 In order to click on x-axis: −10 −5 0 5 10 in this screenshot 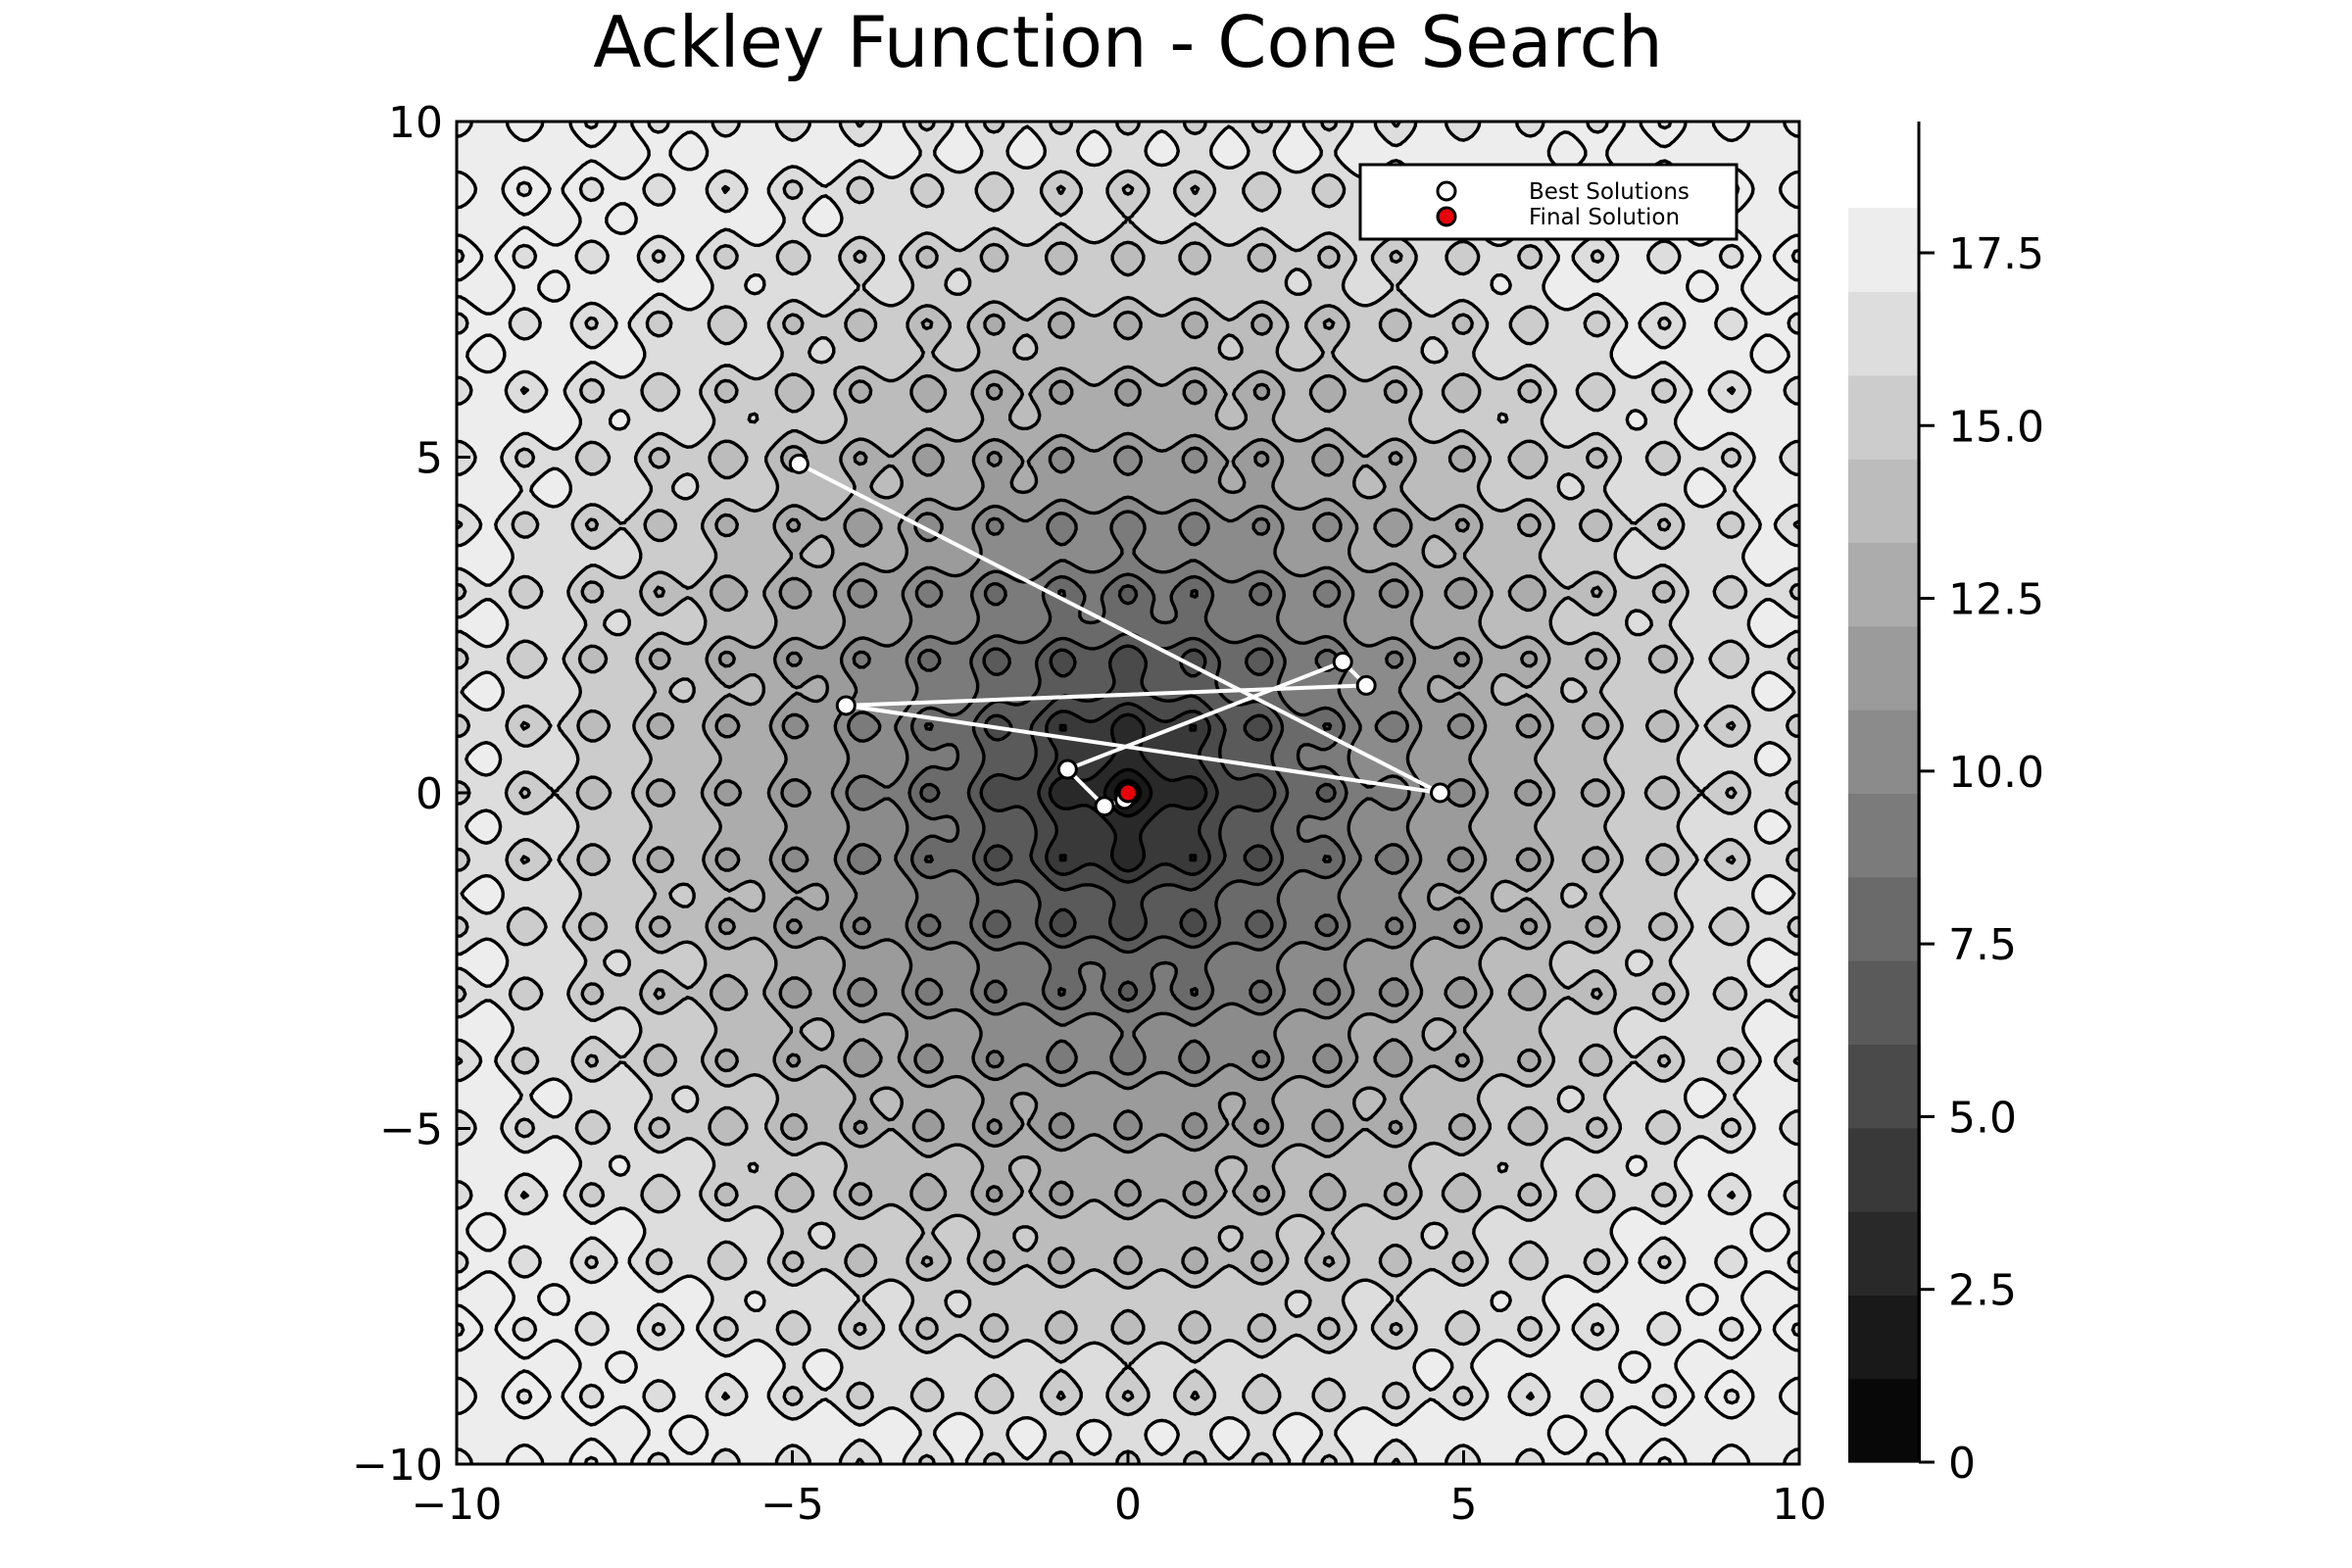, I will do `click(1119, 1490)`.